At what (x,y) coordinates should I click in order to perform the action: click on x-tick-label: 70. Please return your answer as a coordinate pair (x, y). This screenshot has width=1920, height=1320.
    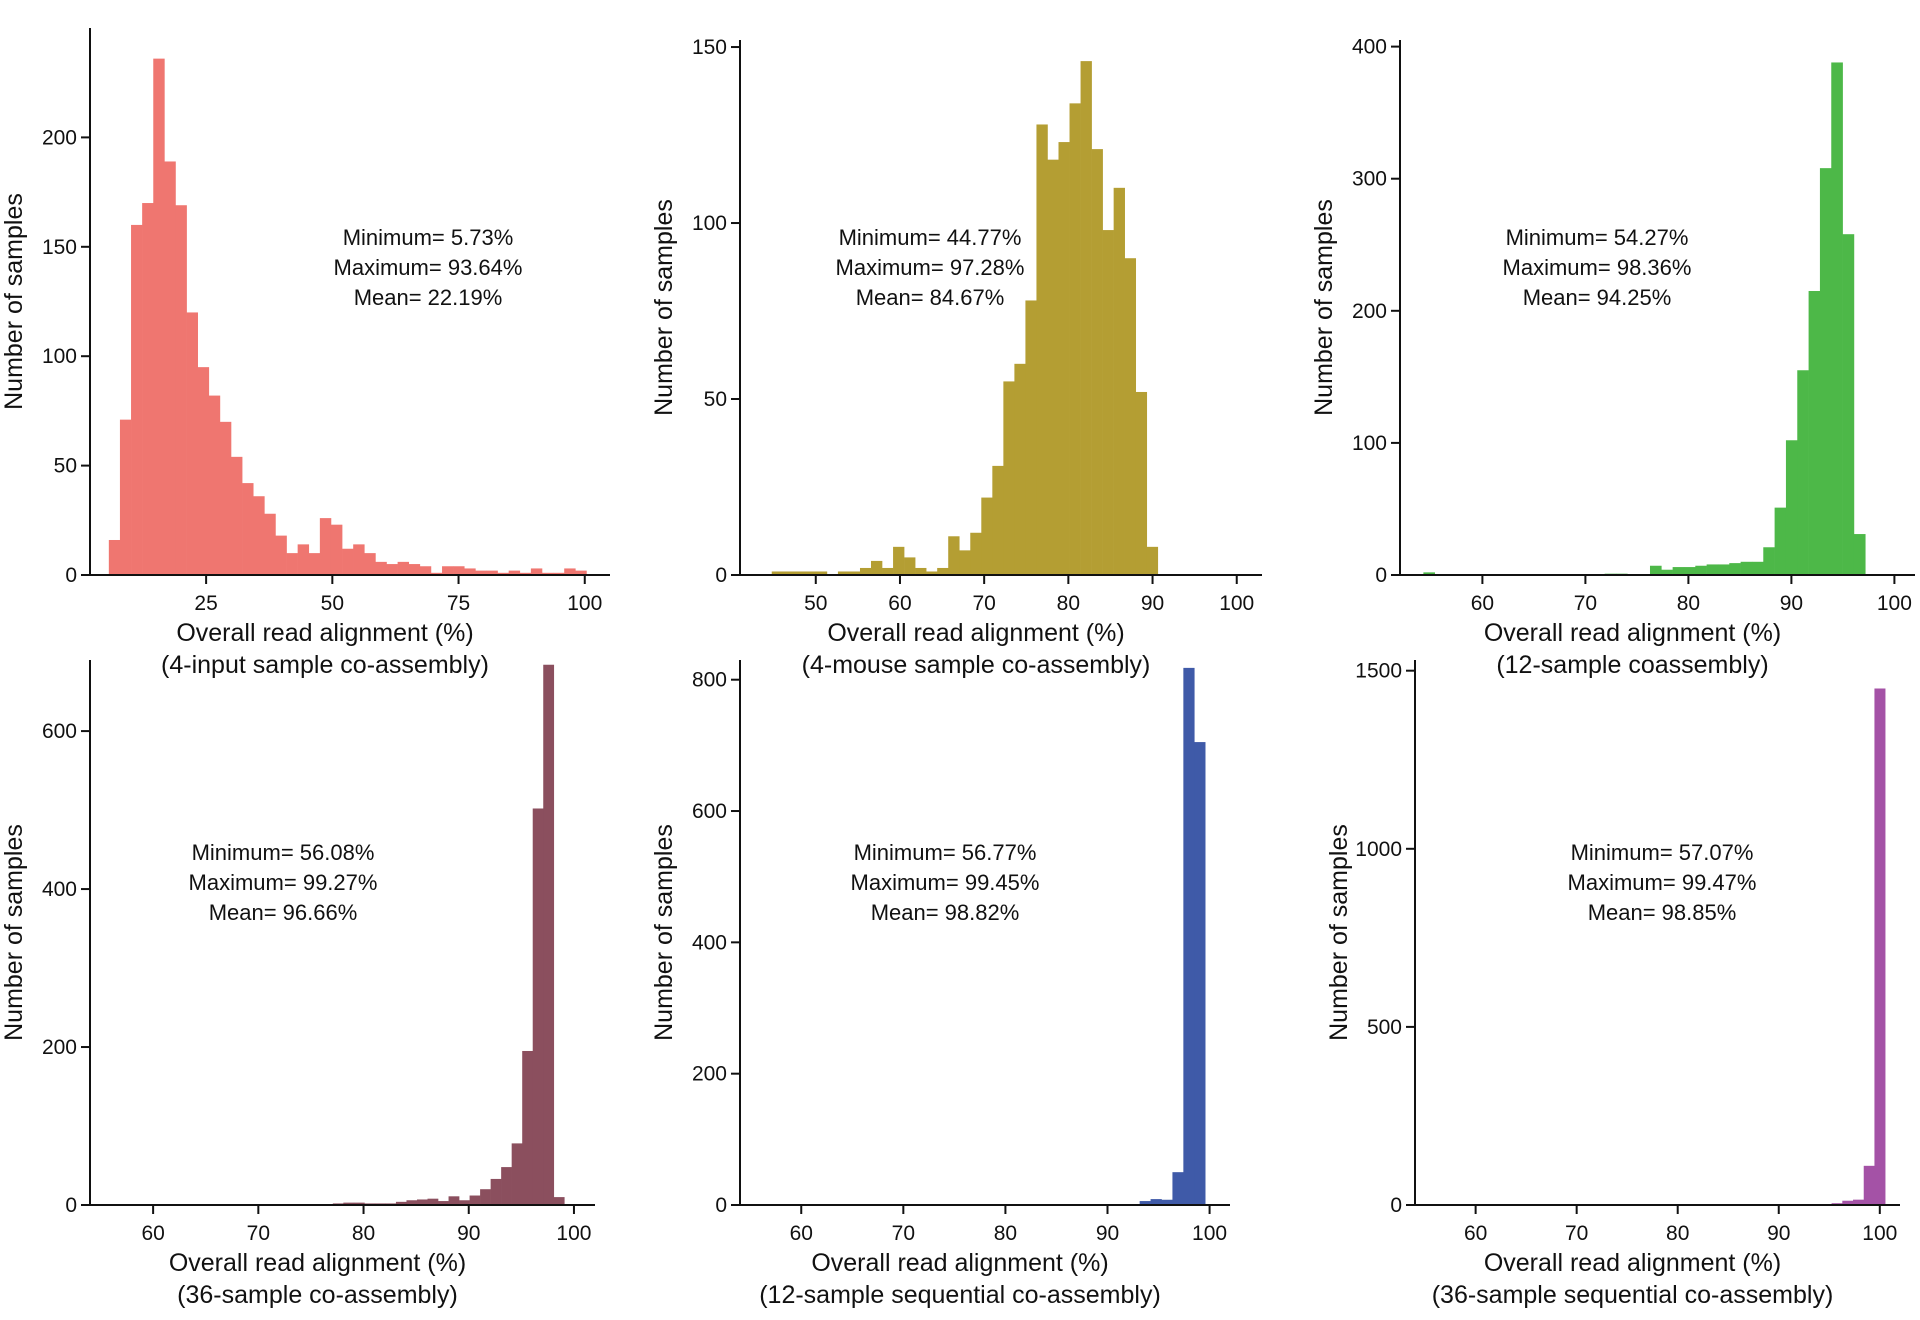
    Looking at the image, I should click on (983, 603).